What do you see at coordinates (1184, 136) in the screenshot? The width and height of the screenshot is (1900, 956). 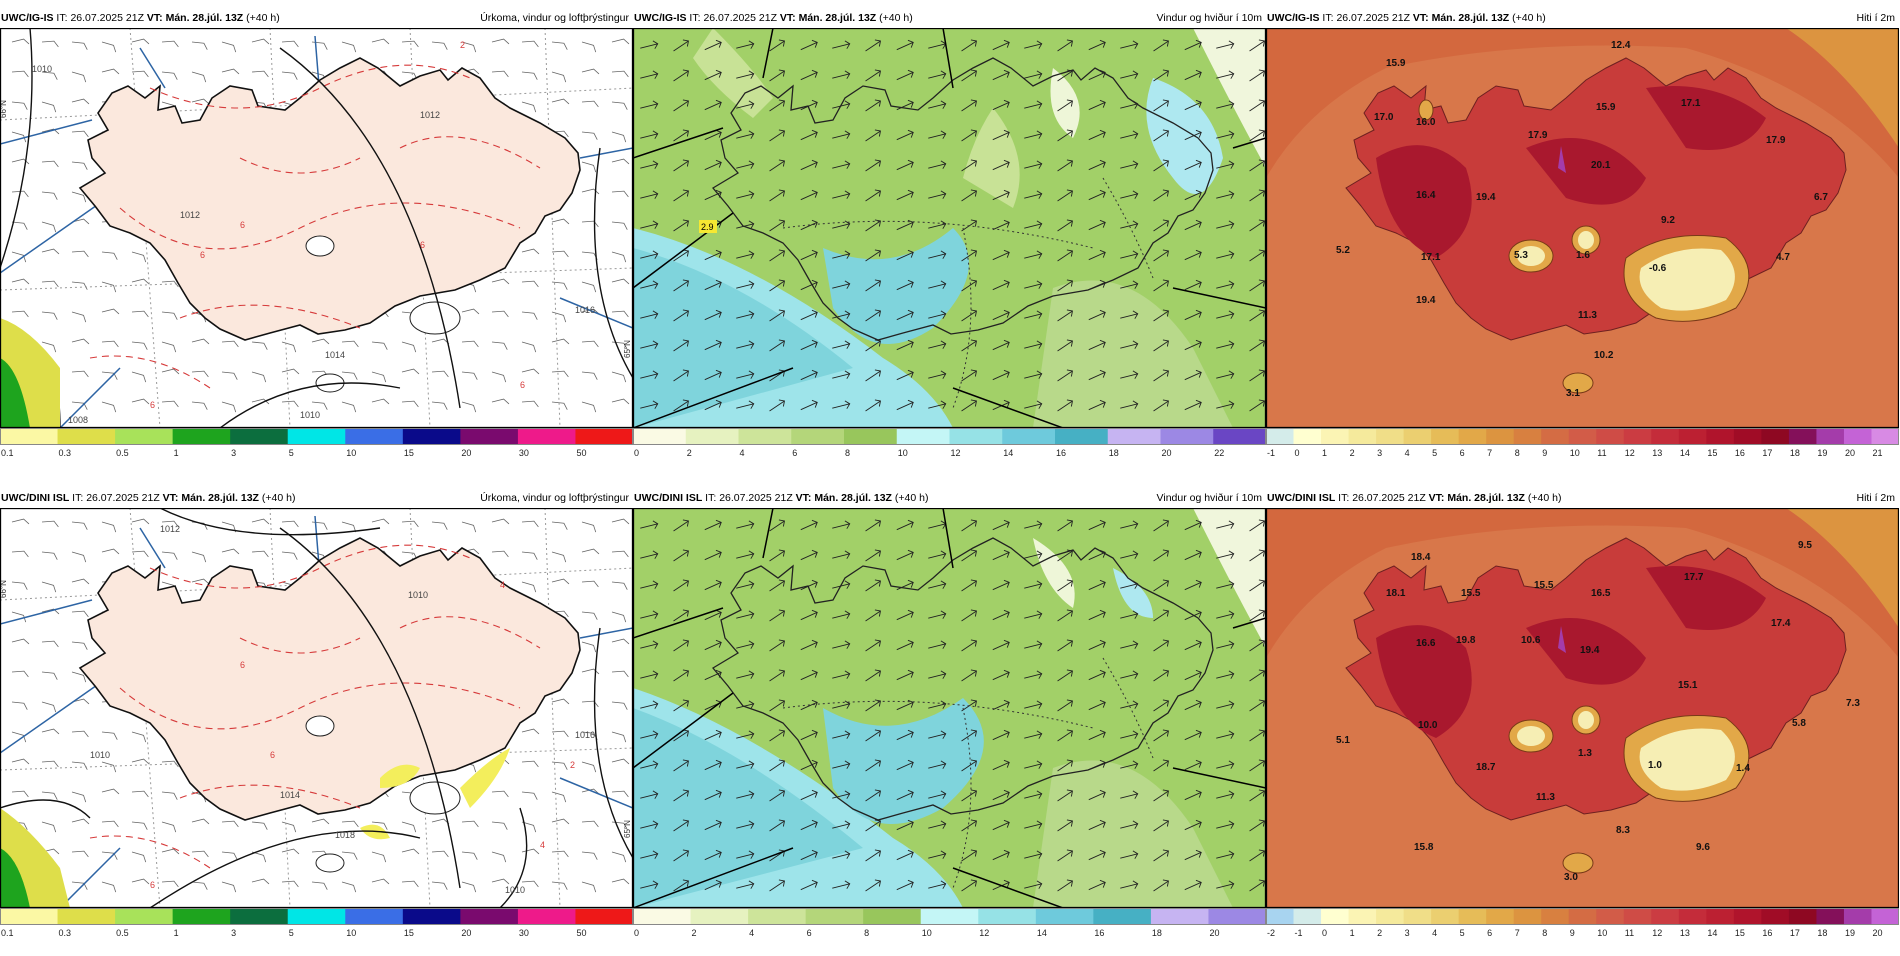 I see `strong-wind-area` at bounding box center [1184, 136].